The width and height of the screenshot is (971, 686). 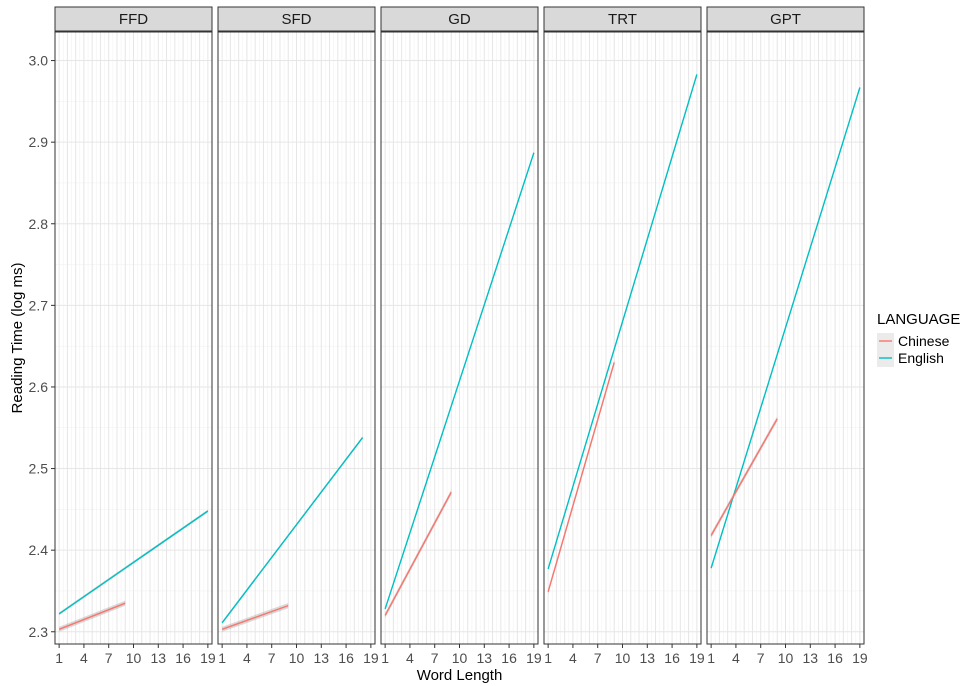 I want to click on y-axis: 2.3 2.4 2.5 2.6 2.7 2.8 2.9 3.0, so click(x=42, y=346).